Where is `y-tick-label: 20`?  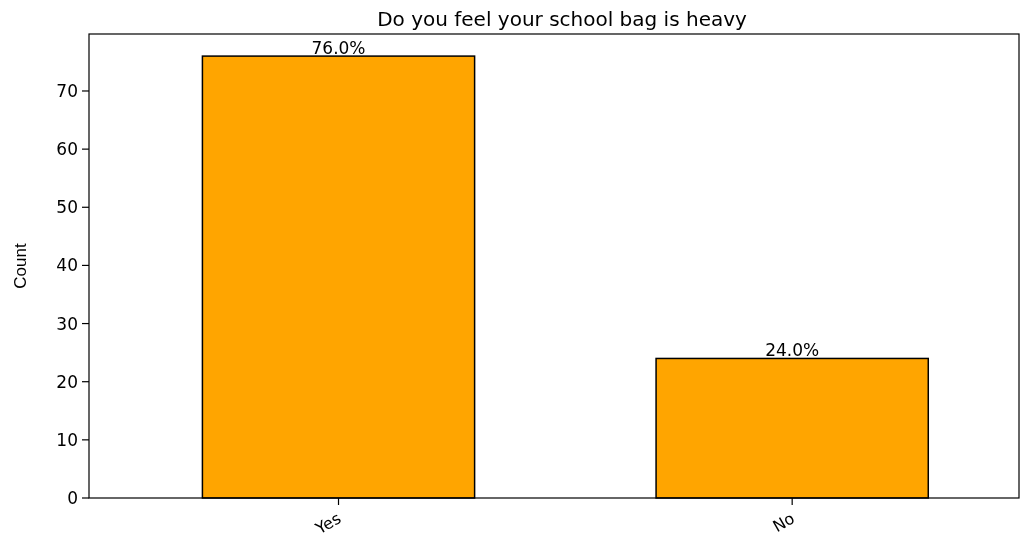
y-tick-label: 20 is located at coordinates (67, 381).